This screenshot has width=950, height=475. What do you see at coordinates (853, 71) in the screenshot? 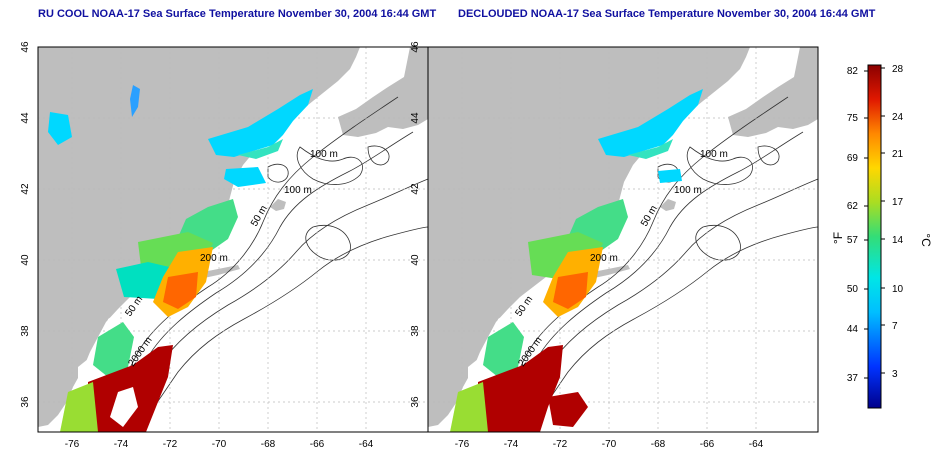
I see `f-tick-label: 82` at bounding box center [853, 71].